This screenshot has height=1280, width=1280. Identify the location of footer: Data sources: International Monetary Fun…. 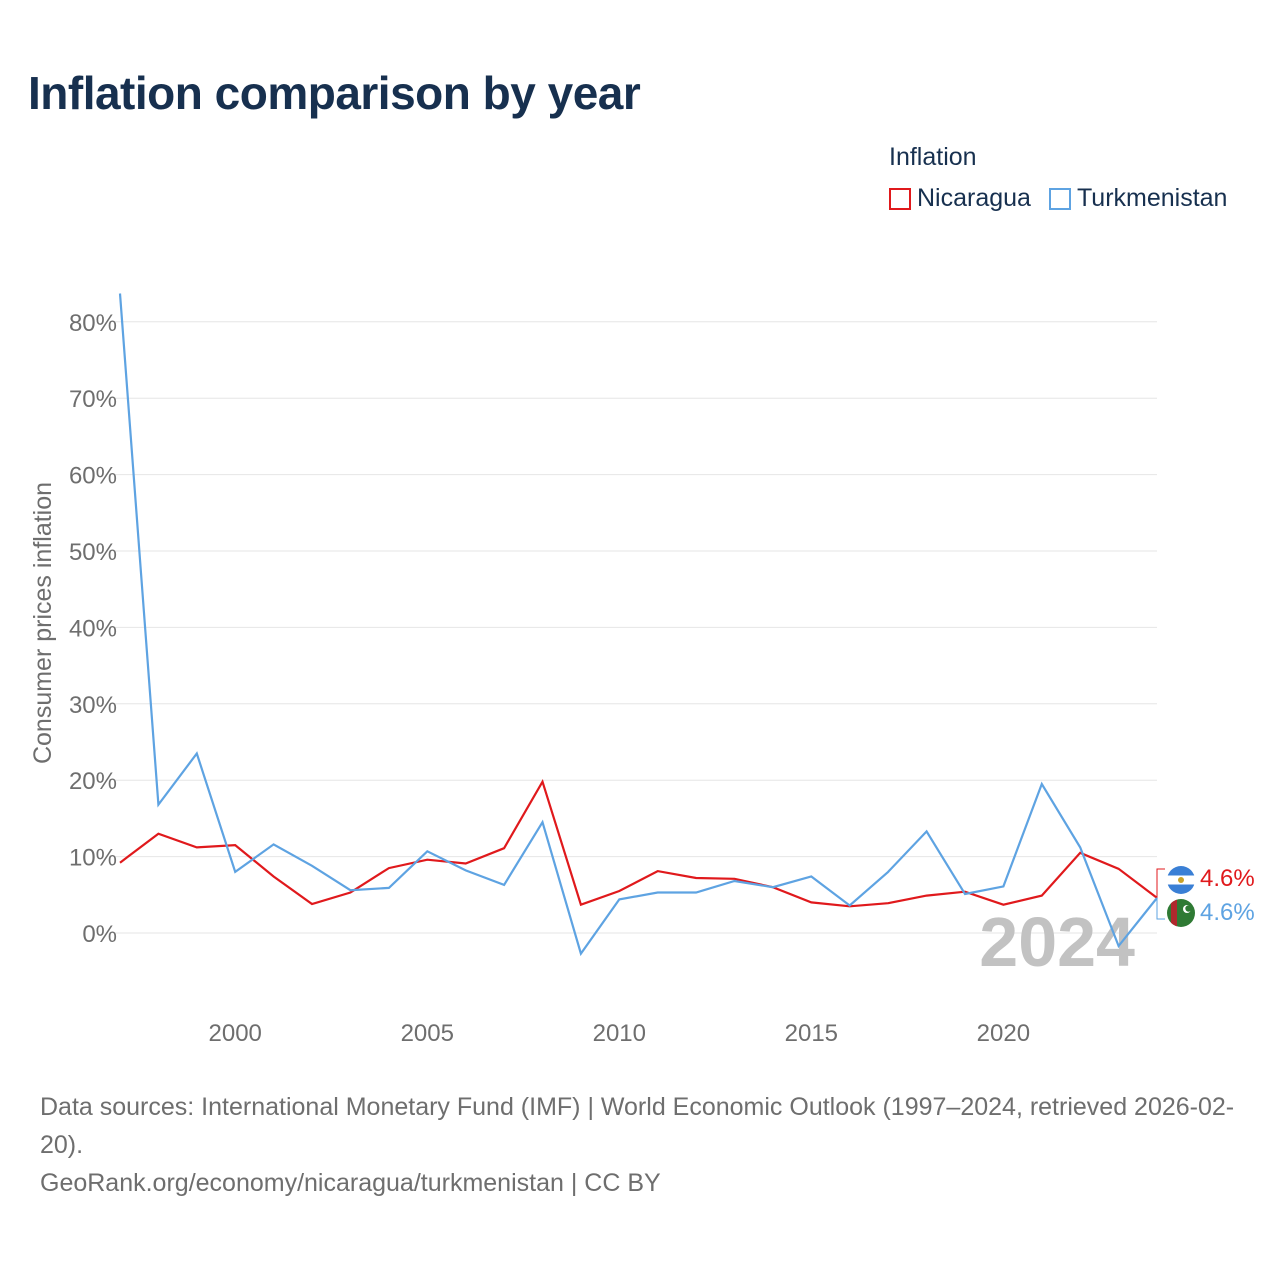
(642, 1145).